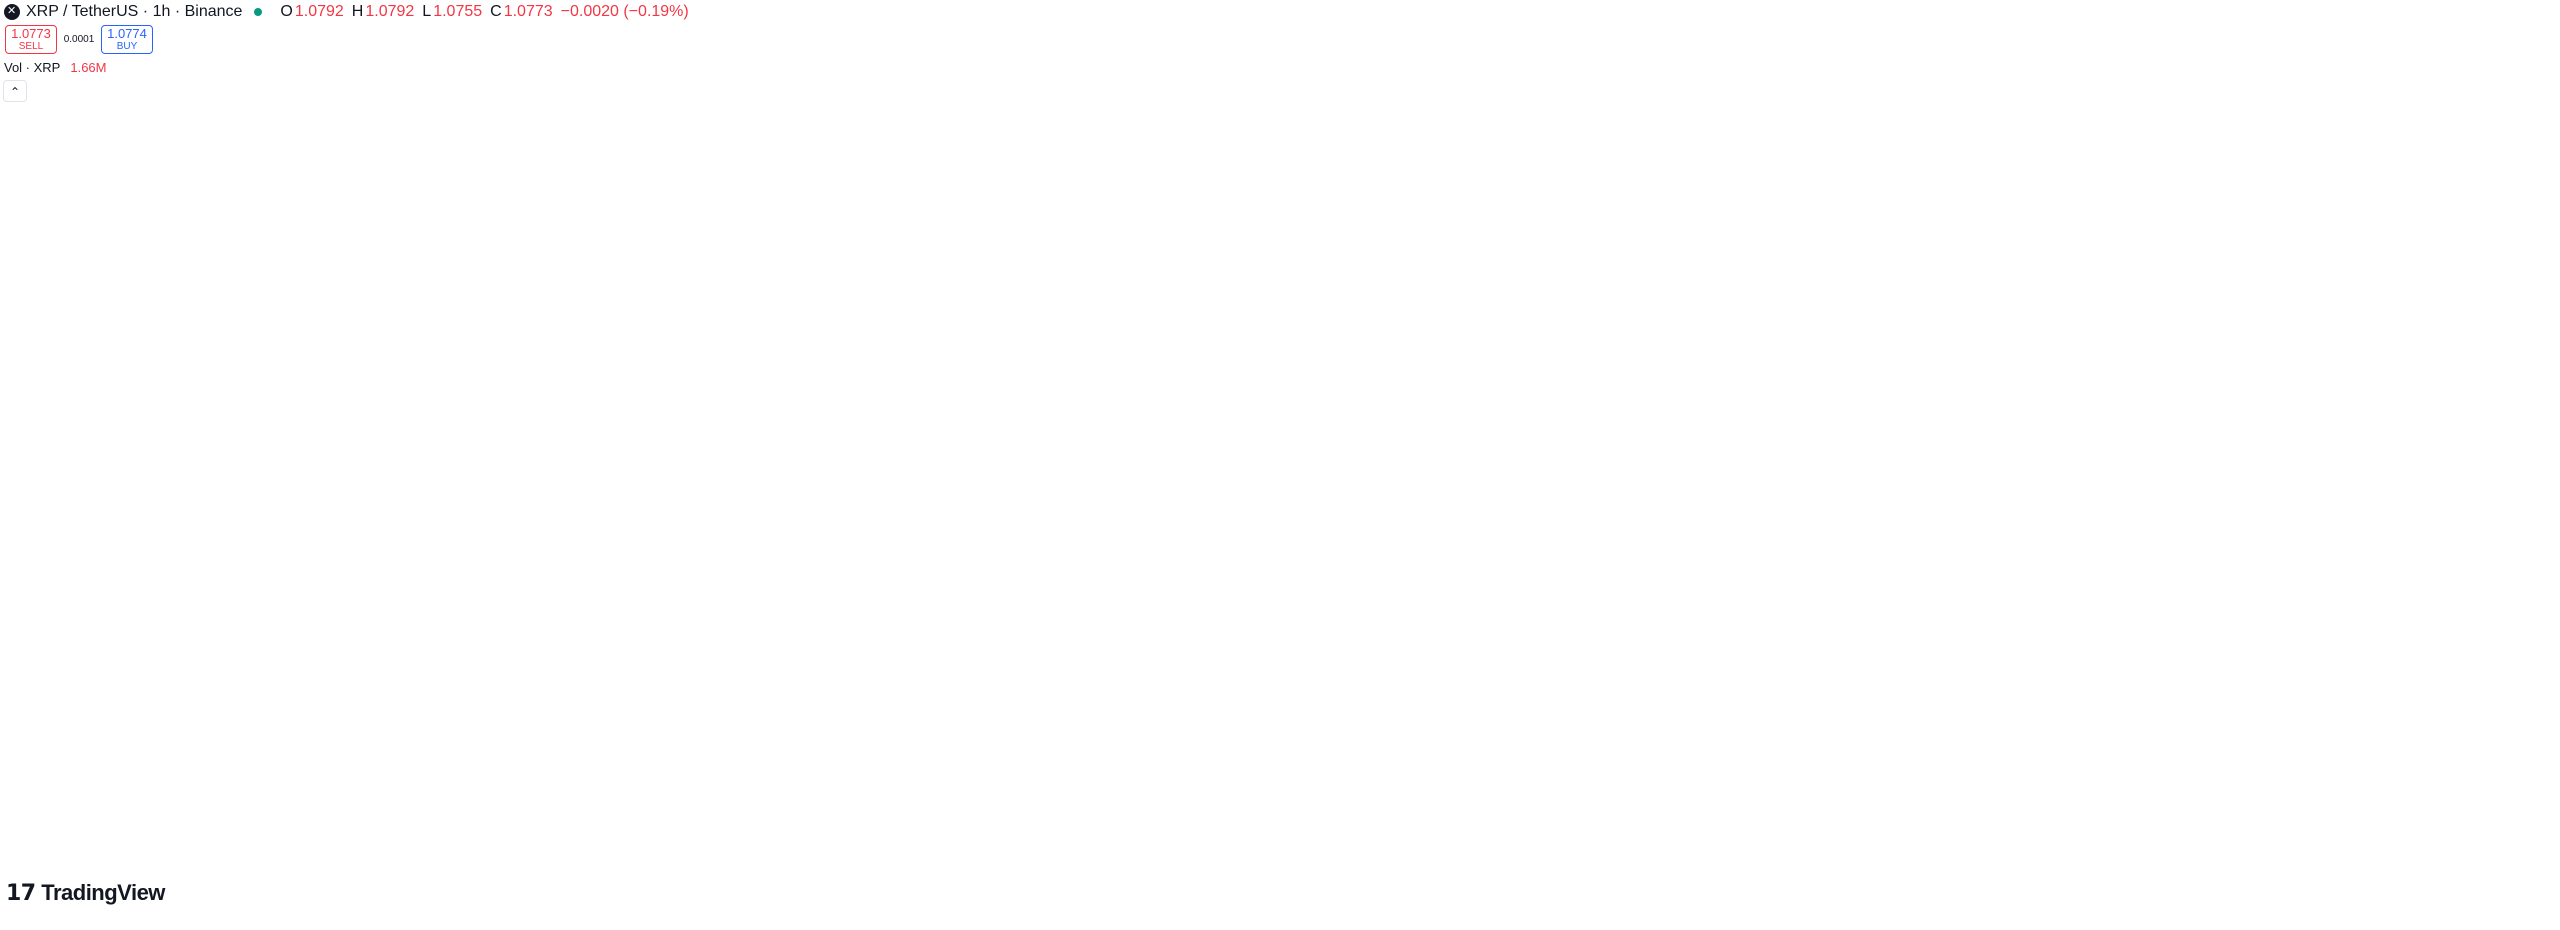 This screenshot has height=930, width=2560. I want to click on ohlc-key: H, so click(357, 11).